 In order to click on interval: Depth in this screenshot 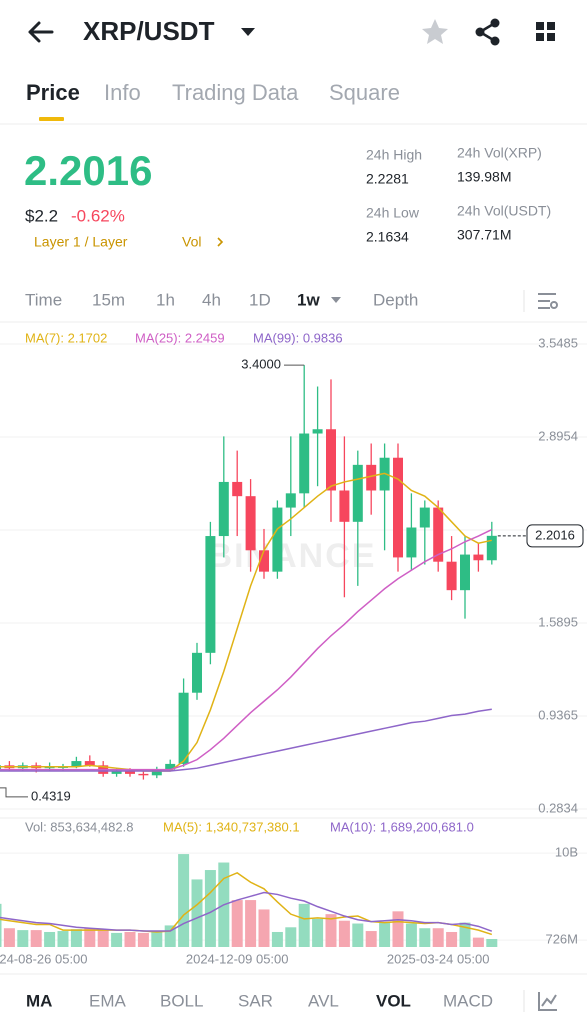, I will do `click(395, 299)`.